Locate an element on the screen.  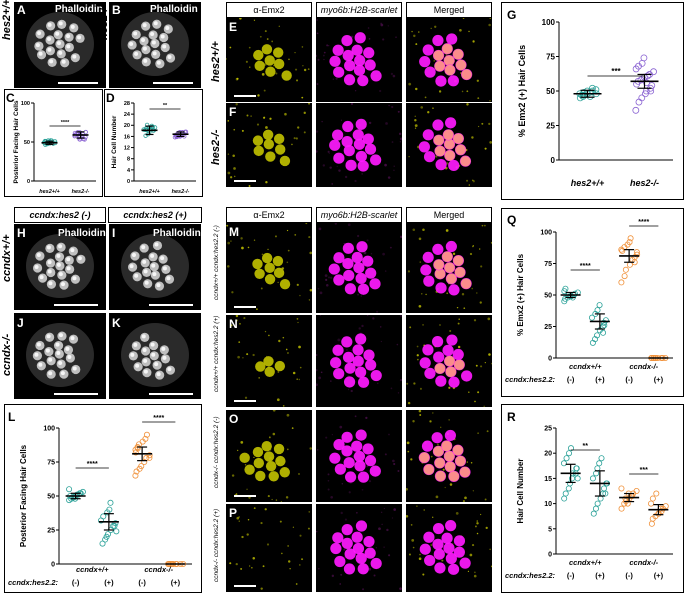
phalloidin-cells-J is located at coordinates (60, 355).